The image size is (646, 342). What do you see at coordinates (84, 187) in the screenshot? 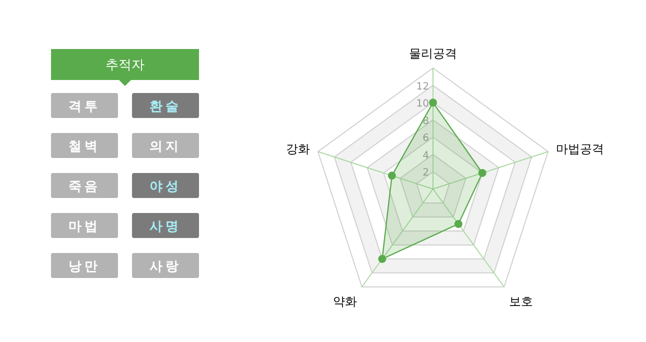
I see `text: 죽음` at bounding box center [84, 187].